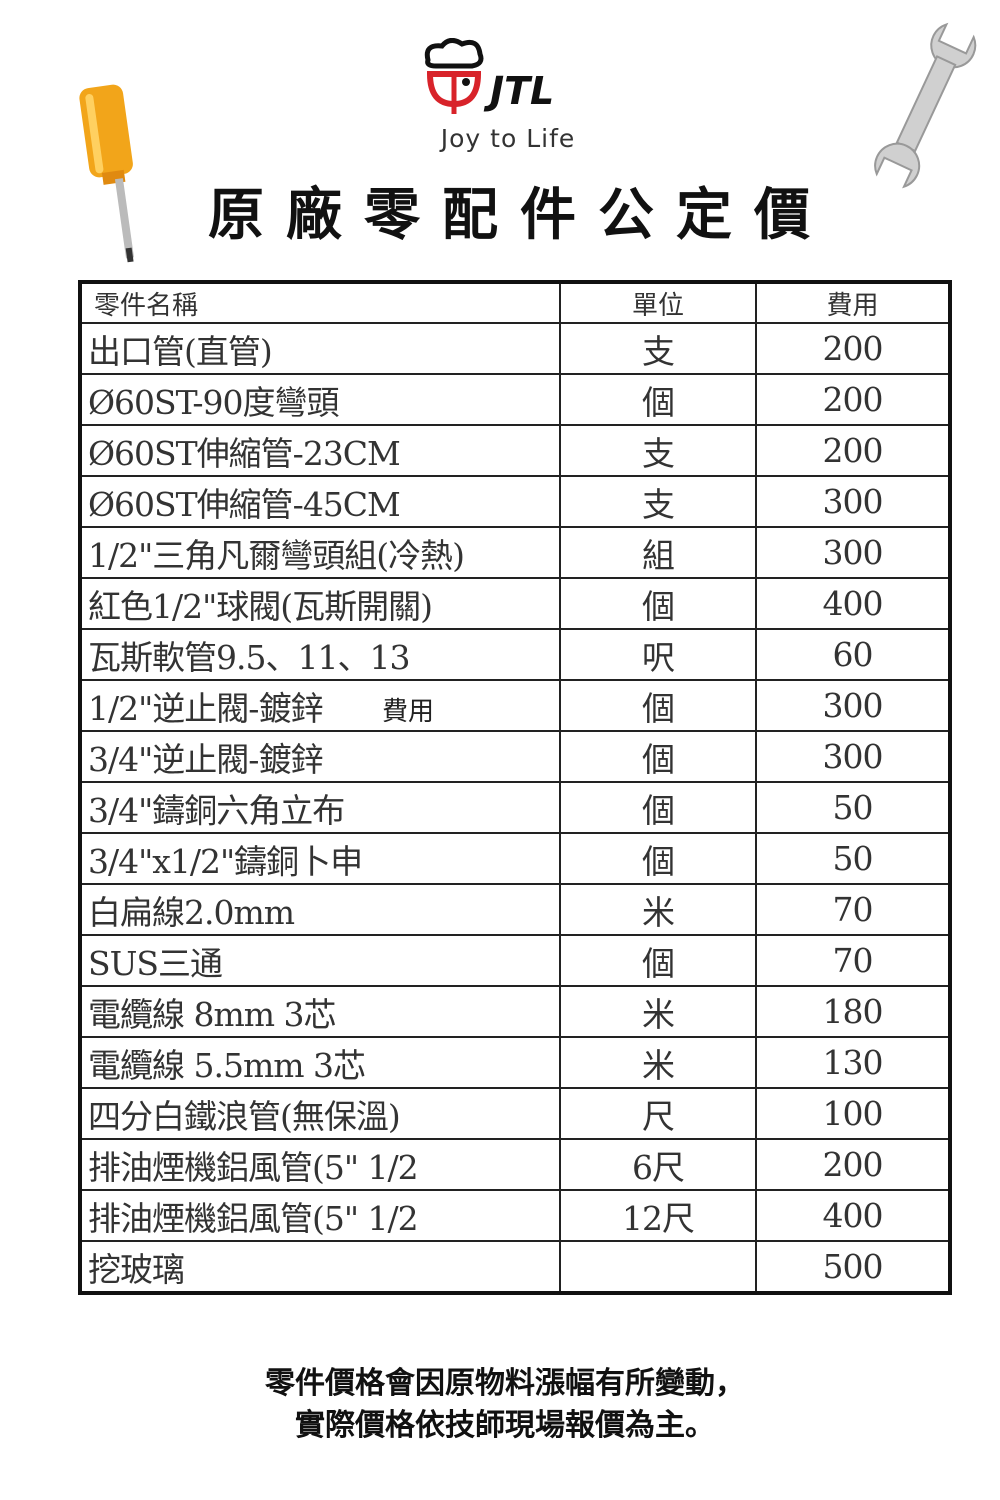 This screenshot has width=1000, height=1500. I want to click on fee-text: 130, so click(853, 1062).